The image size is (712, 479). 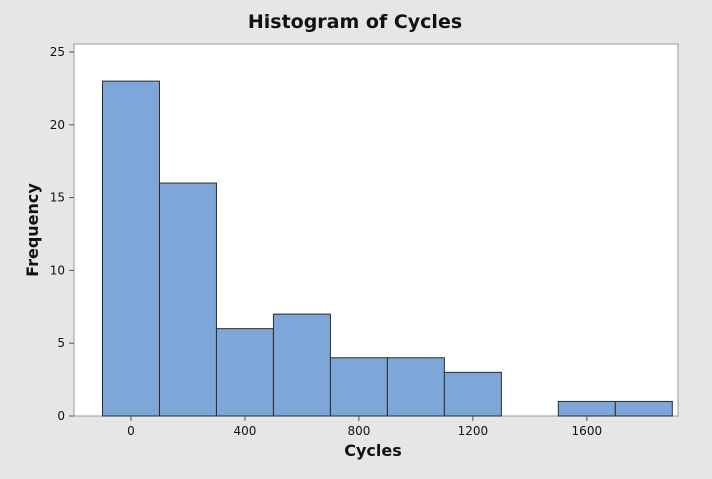 I want to click on y-tick-label: 5, so click(x=61, y=343).